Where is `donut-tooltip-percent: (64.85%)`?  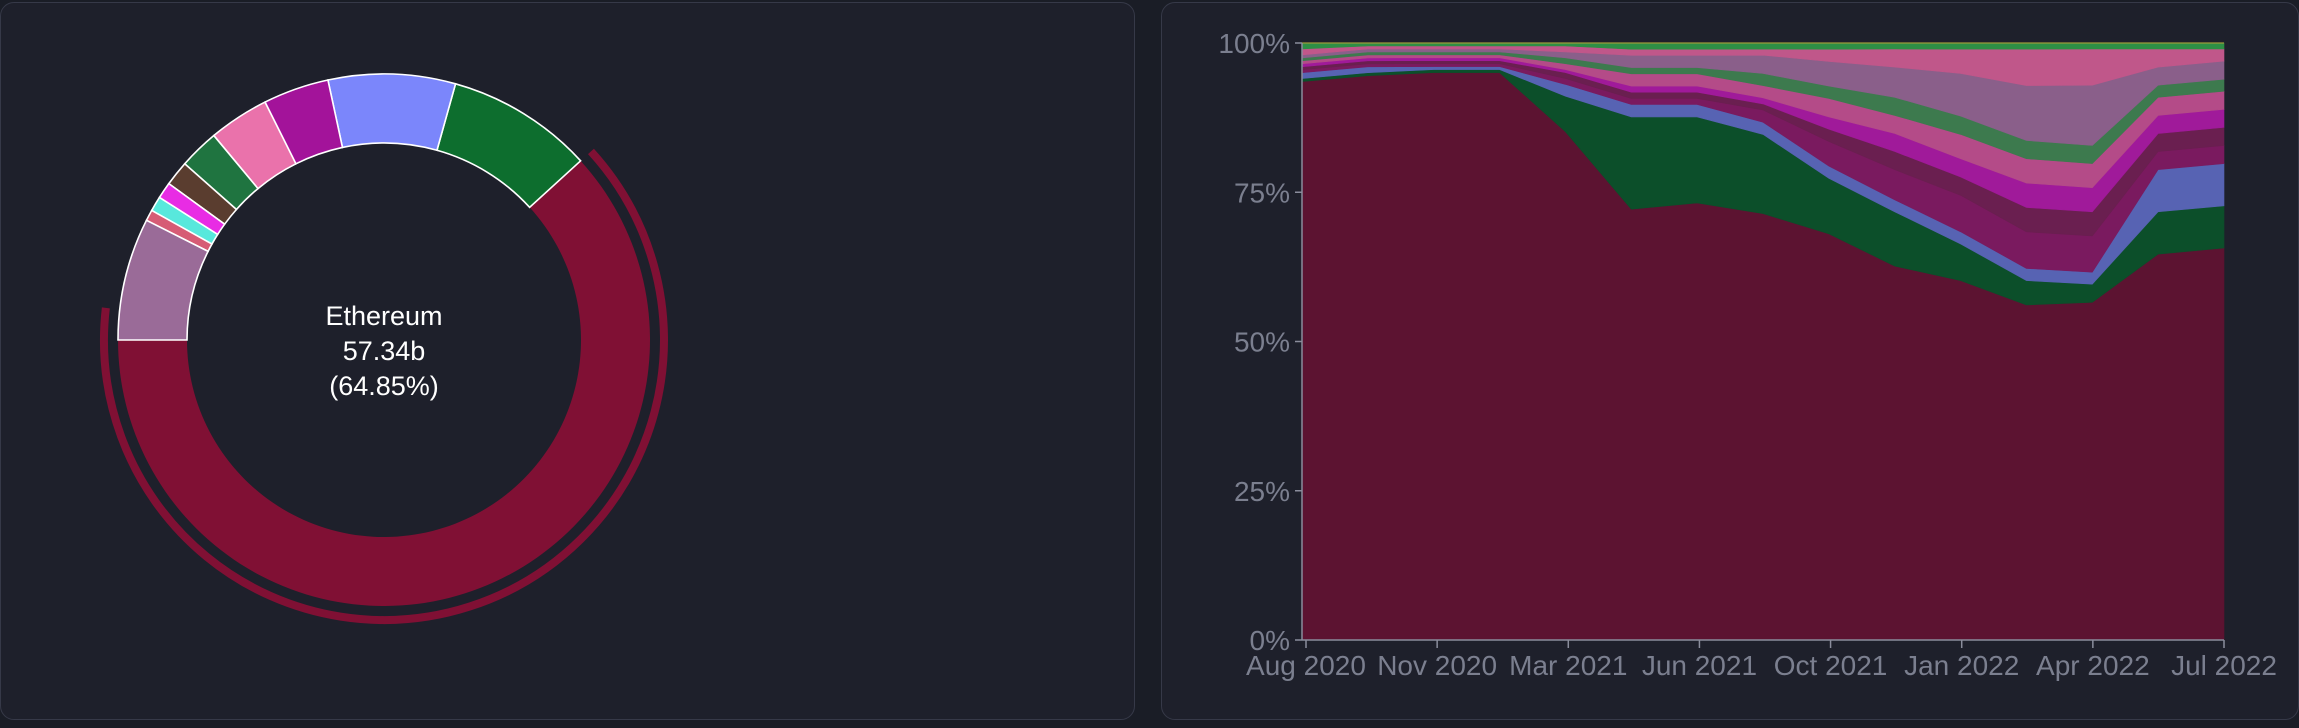 donut-tooltip-percent: (64.85%) is located at coordinates (384, 386).